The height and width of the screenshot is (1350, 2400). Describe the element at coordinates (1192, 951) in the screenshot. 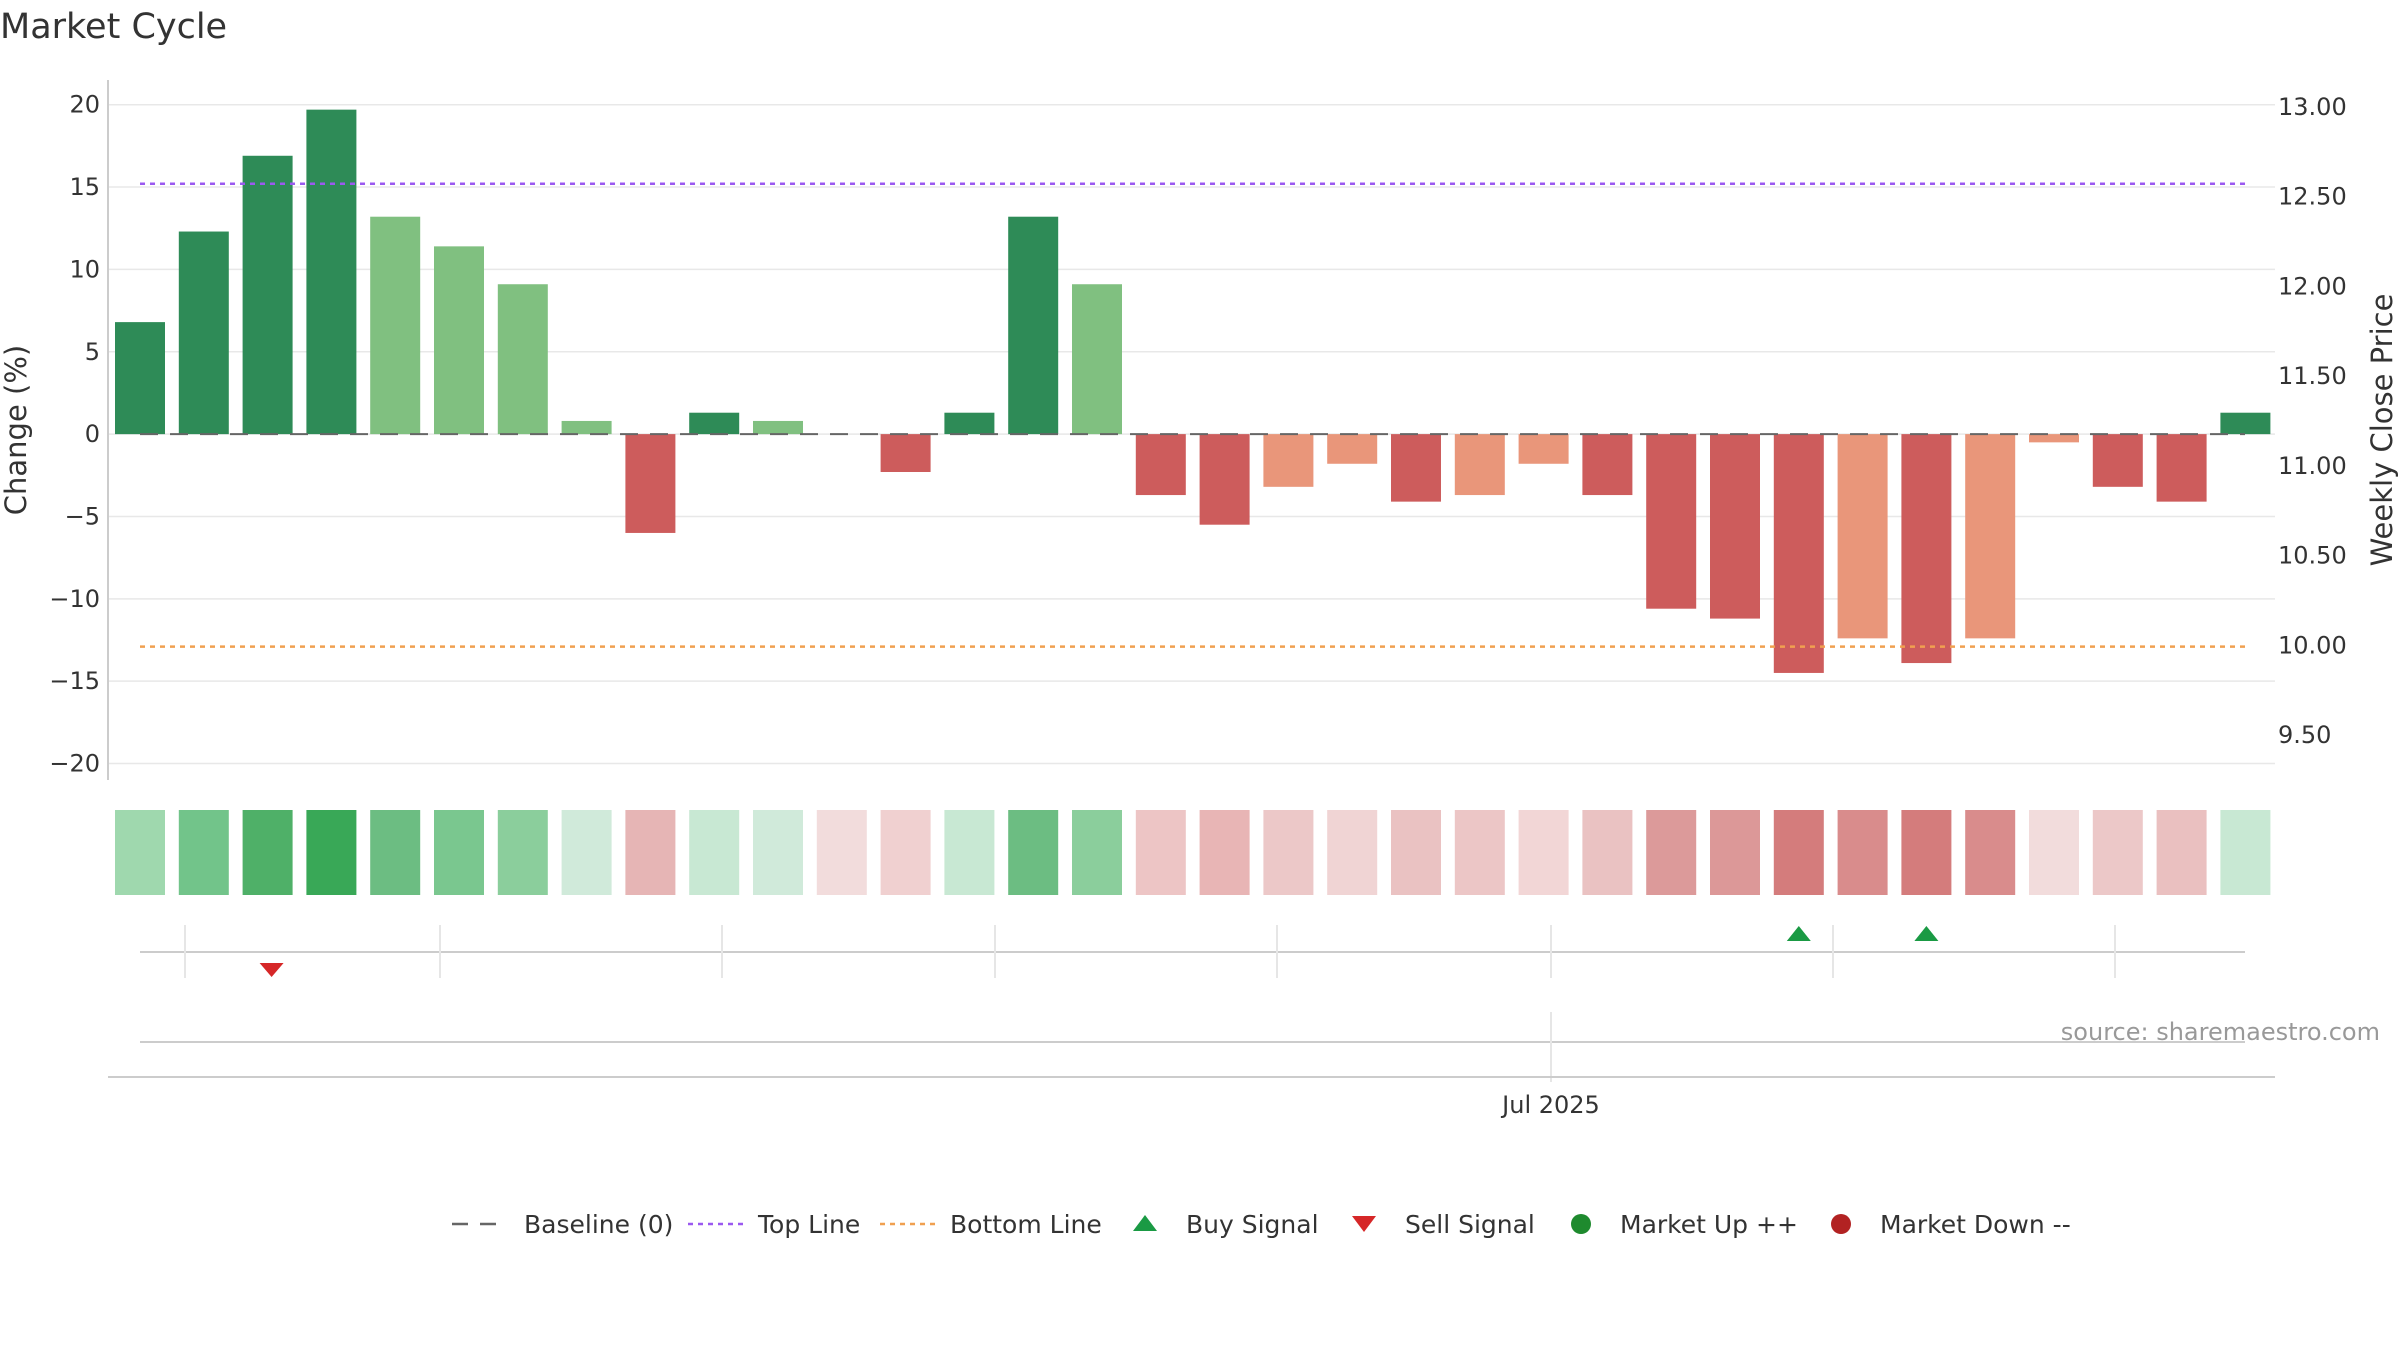

I see `signal-track` at that location.